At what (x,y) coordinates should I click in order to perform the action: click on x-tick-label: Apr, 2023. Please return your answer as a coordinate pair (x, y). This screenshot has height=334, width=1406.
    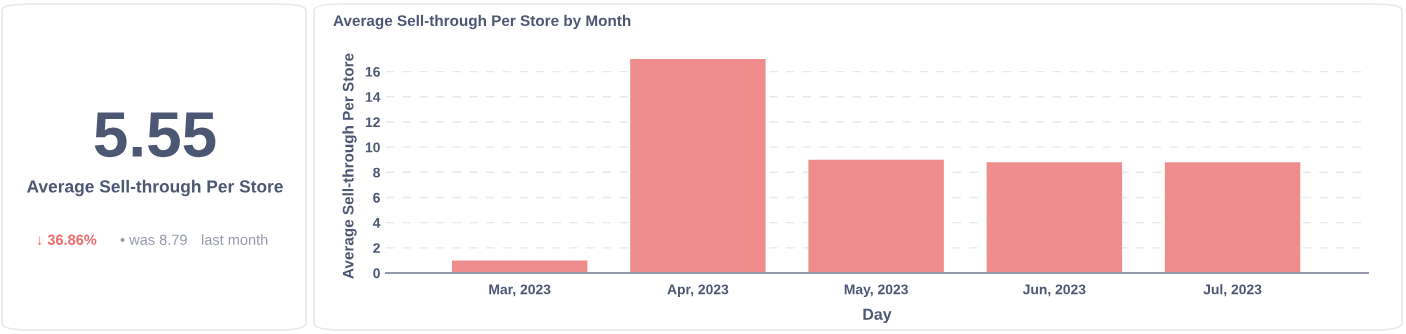
    Looking at the image, I should click on (698, 291).